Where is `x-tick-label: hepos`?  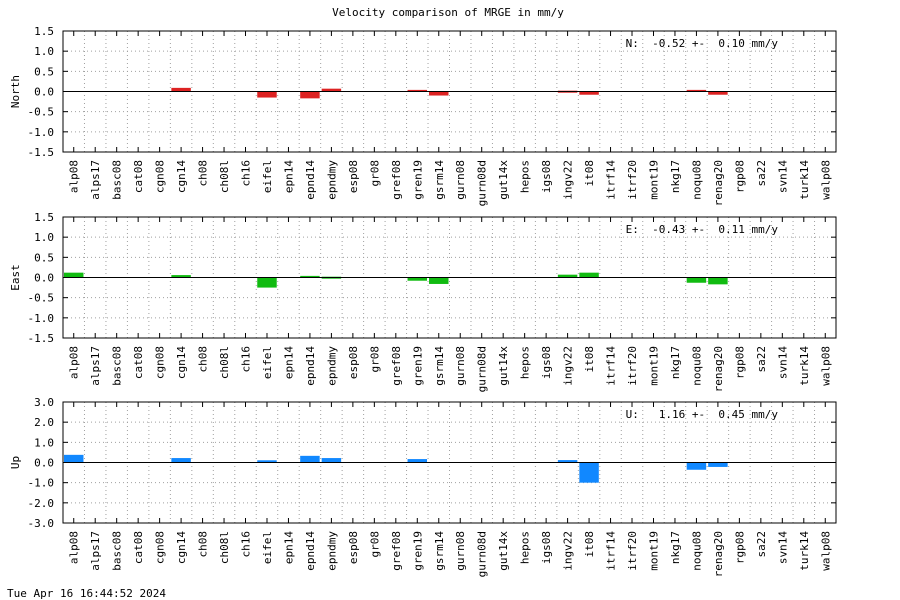
x-tick-label: hepos is located at coordinates (525, 547).